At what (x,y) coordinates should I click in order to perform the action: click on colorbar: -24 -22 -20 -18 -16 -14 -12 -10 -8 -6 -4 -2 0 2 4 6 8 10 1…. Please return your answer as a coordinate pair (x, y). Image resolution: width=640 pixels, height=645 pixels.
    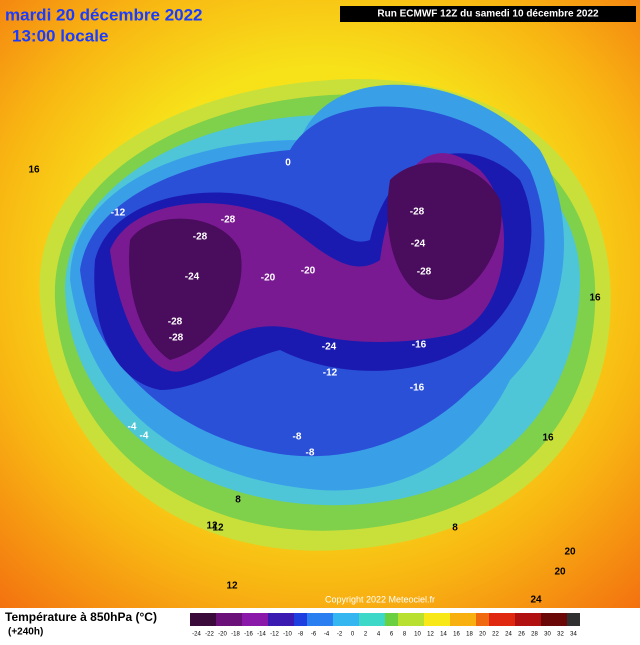
    Looking at the image, I should click on (385, 625).